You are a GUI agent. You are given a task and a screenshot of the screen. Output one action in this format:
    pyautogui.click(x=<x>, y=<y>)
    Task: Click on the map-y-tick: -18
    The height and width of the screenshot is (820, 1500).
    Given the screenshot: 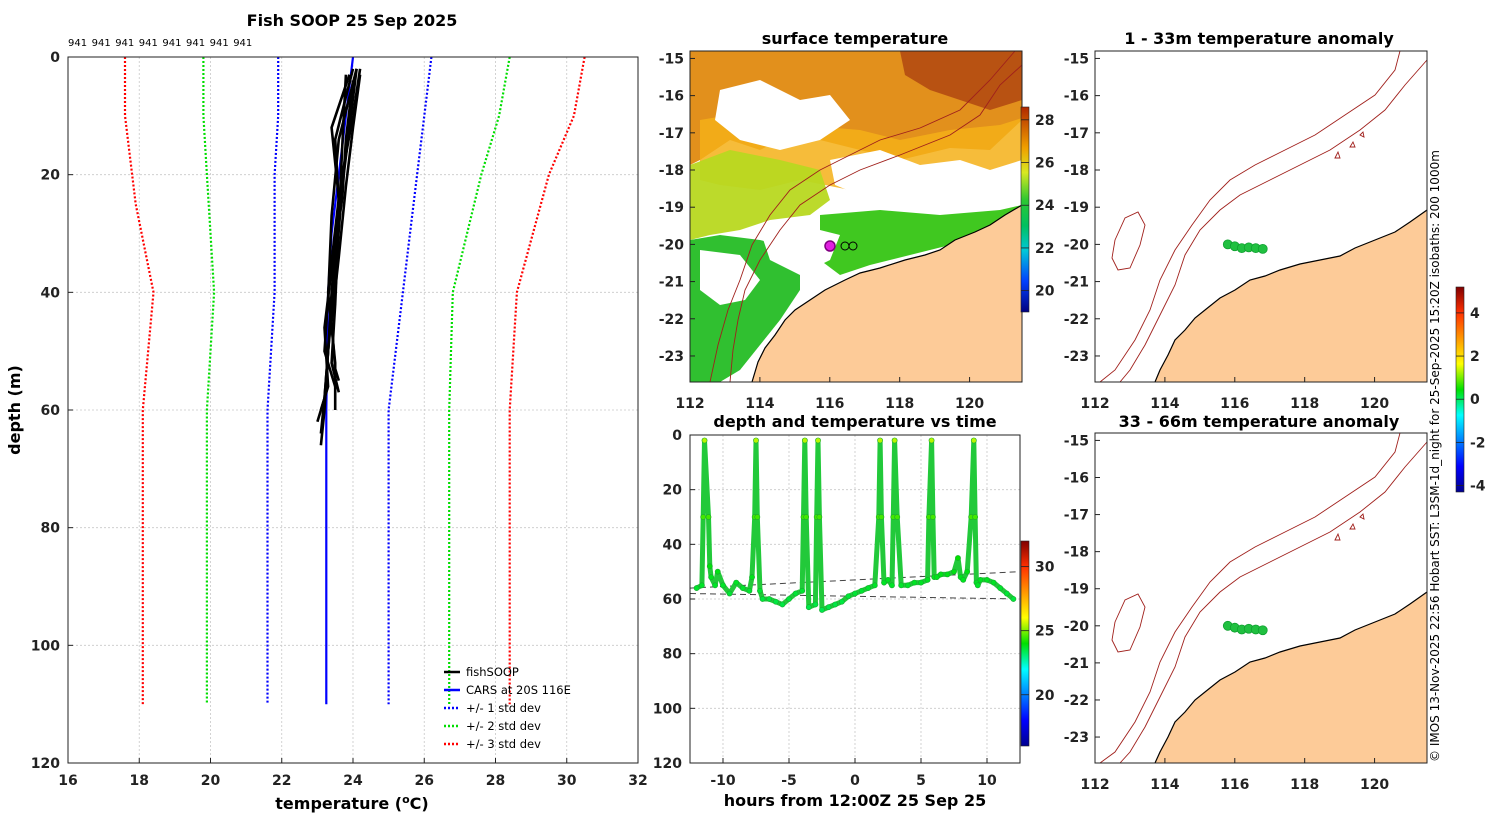 What is the action you would take?
    pyautogui.click(x=1076, y=171)
    